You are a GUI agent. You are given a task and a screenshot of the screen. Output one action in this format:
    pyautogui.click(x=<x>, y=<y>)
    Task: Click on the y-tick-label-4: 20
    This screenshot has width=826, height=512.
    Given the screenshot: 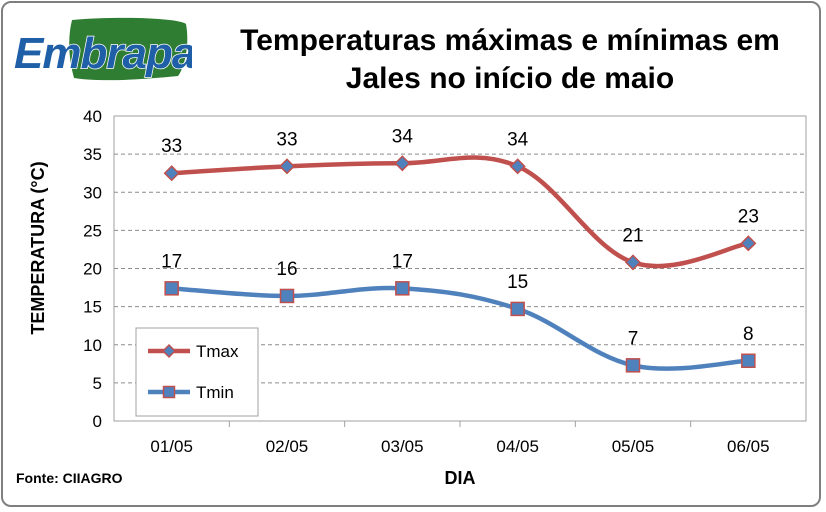 What is the action you would take?
    pyautogui.click(x=92, y=269)
    